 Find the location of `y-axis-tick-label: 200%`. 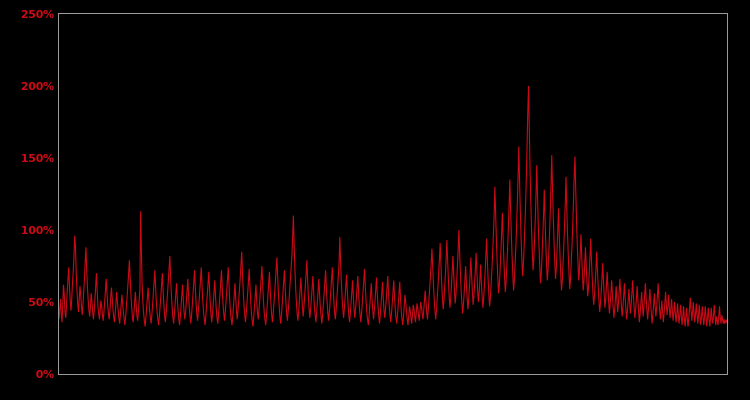

y-axis-tick-label: 200% is located at coordinates (37, 86).